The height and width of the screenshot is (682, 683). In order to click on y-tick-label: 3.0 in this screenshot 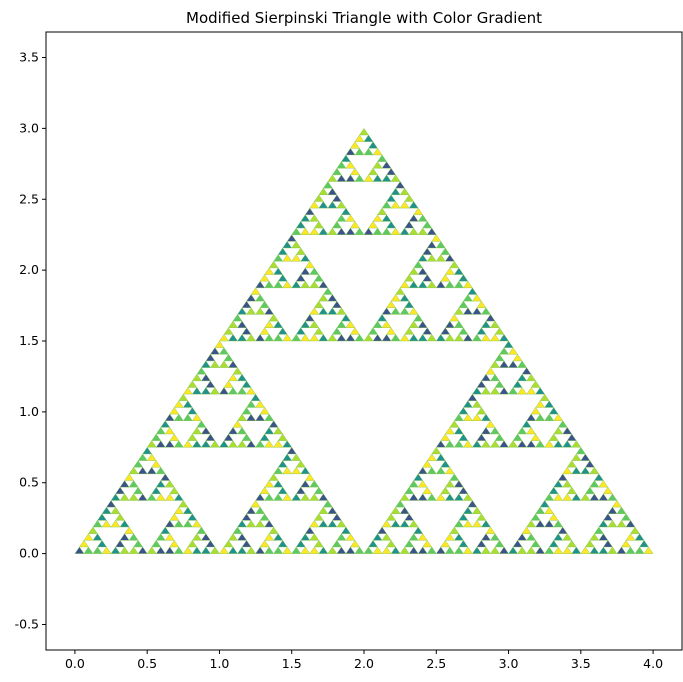, I will do `click(29, 127)`.